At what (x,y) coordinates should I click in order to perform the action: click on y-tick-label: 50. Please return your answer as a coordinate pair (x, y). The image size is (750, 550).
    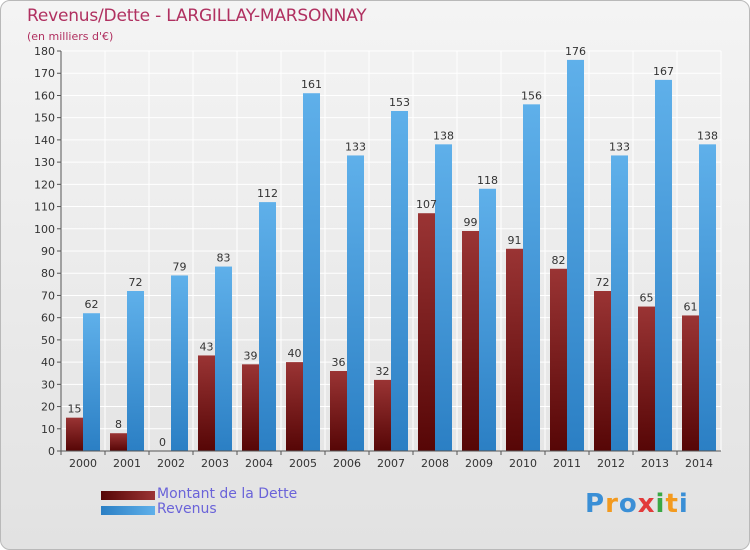
    Looking at the image, I should click on (48, 340).